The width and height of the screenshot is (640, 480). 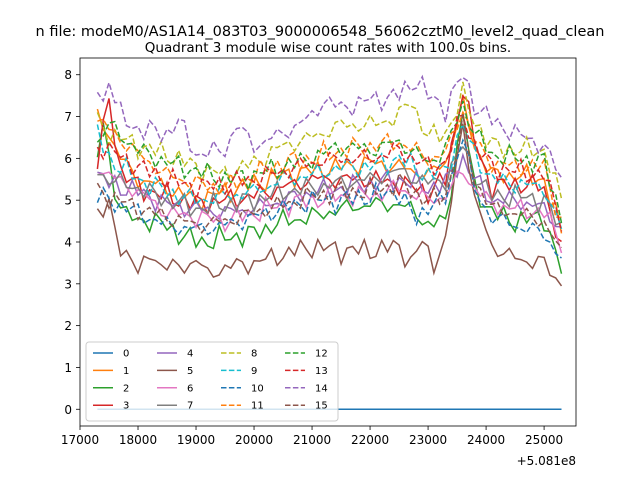 I want to click on legend-label-0: 0, so click(x=126, y=354).